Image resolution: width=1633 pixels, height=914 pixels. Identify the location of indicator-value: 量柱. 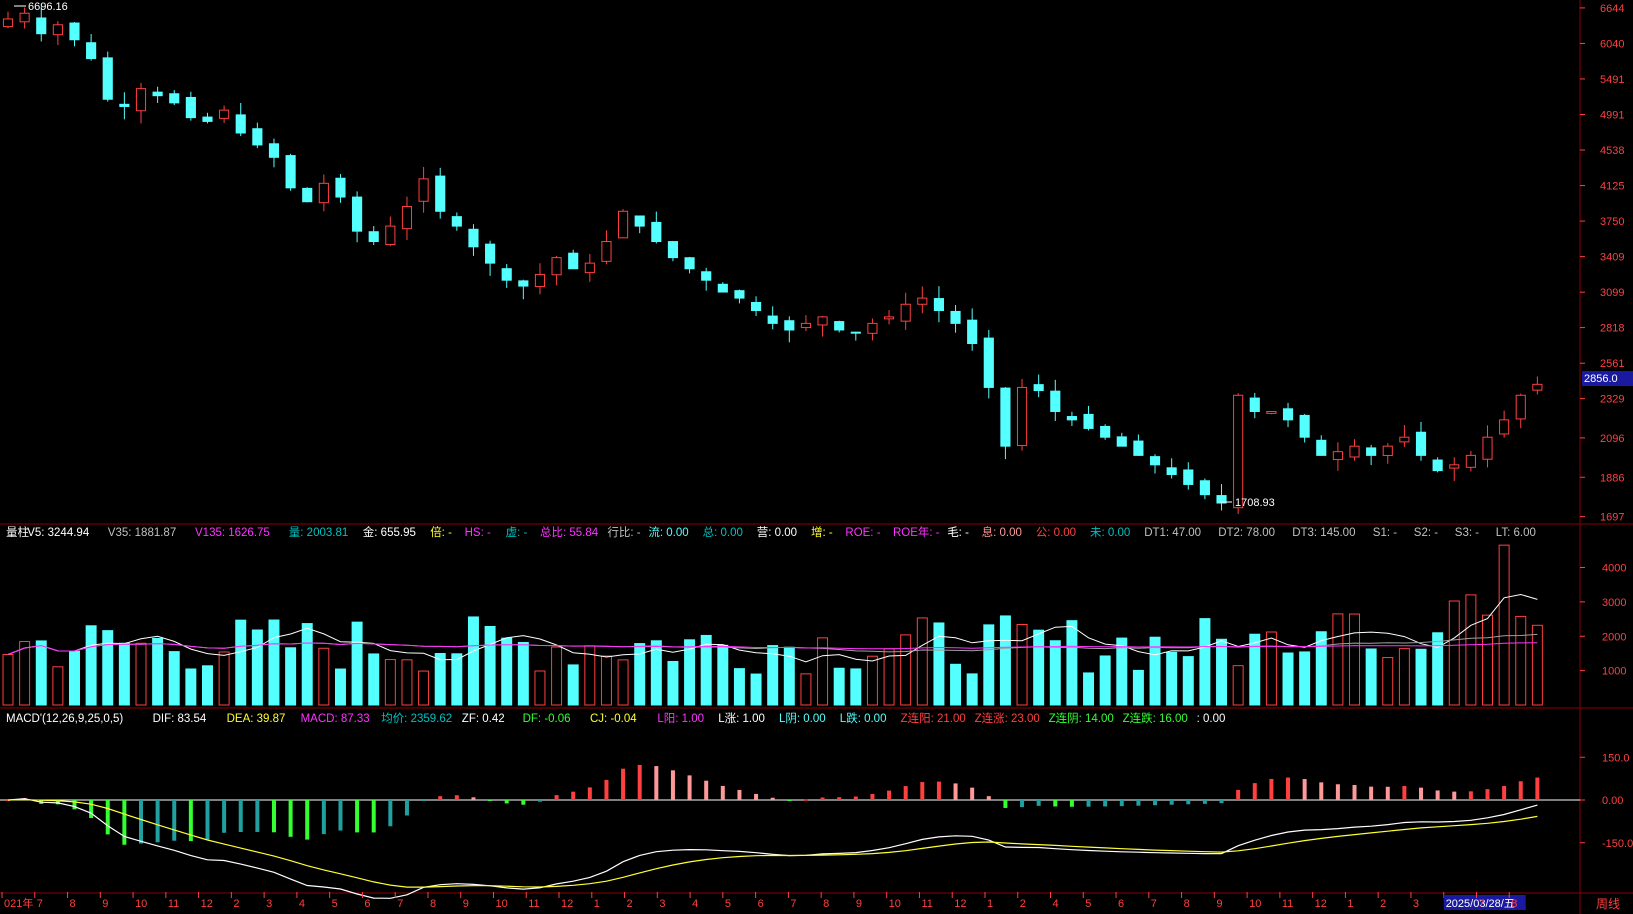
(17, 532).